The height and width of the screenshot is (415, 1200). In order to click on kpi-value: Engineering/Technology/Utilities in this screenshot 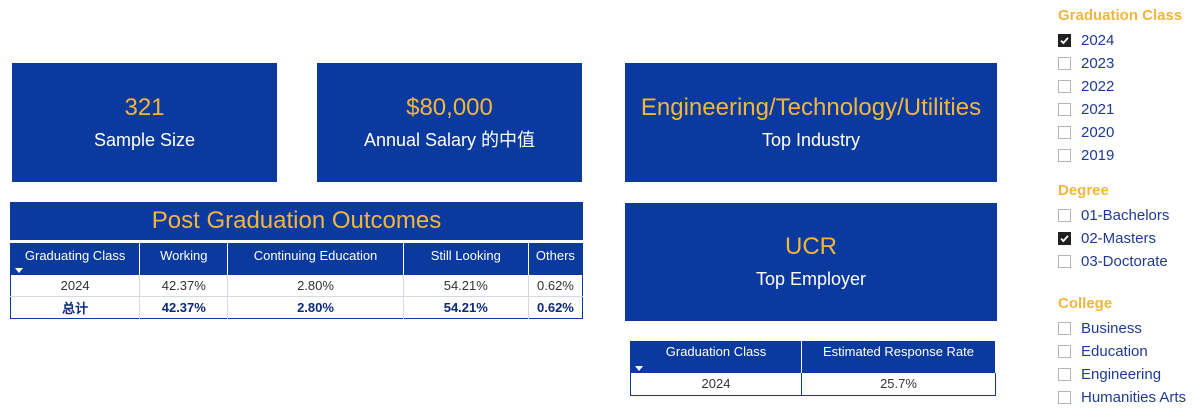, I will do `click(811, 107)`.